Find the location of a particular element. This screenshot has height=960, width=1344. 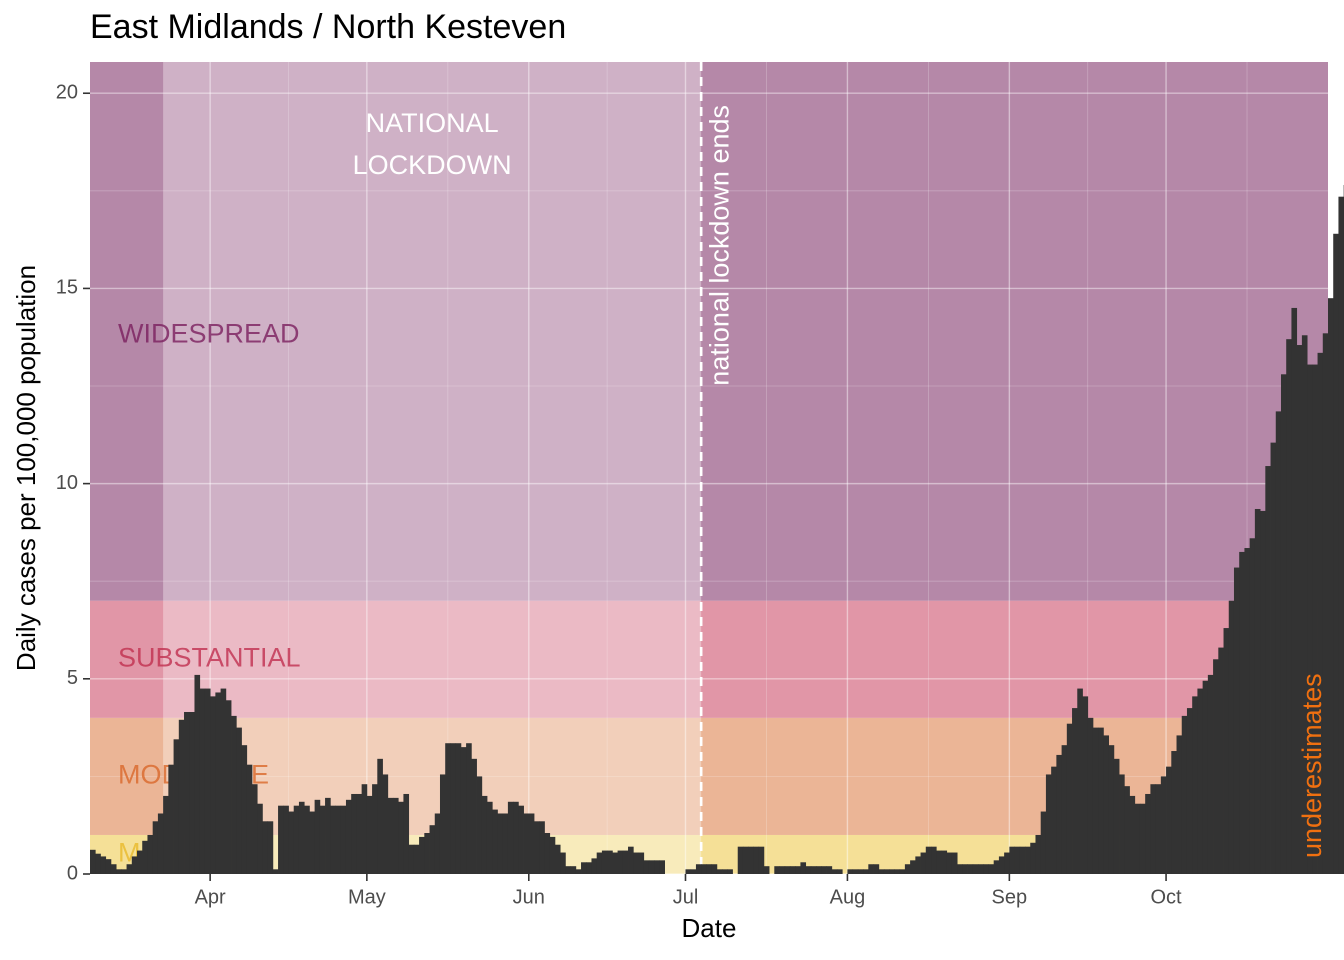

band-label-substantial: SUBSTANTIAL is located at coordinates (209, 657).